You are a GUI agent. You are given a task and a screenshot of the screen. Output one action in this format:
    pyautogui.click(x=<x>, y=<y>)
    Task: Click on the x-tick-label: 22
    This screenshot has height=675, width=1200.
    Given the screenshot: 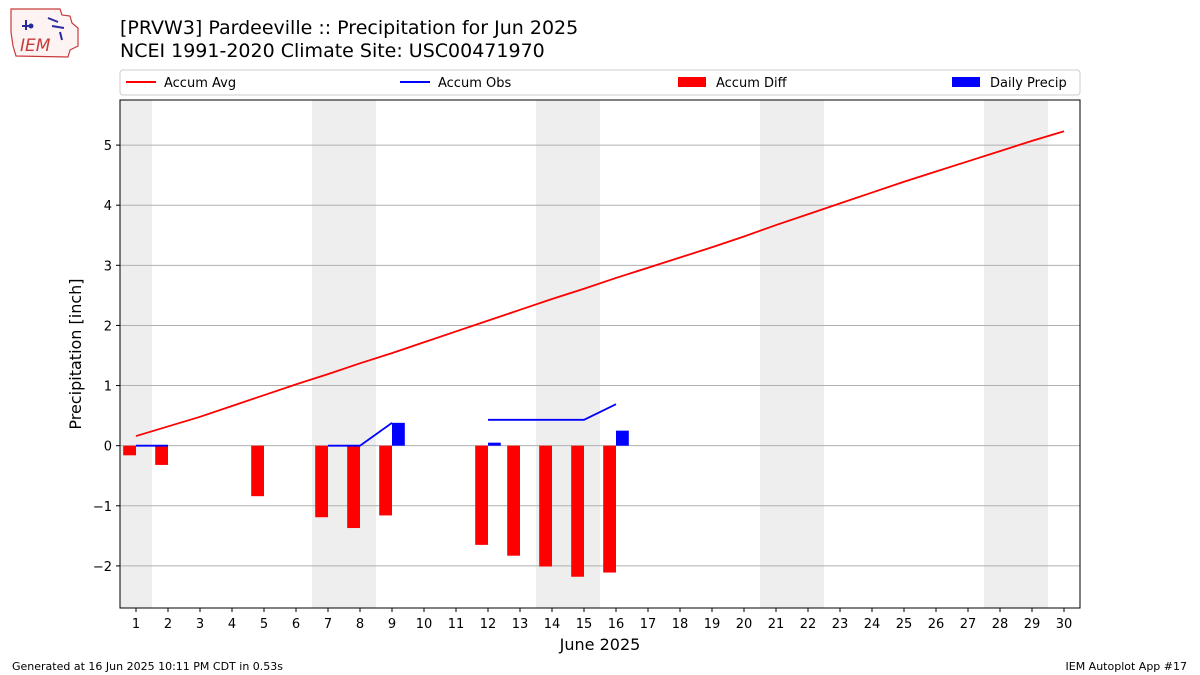 What is the action you would take?
    pyautogui.click(x=808, y=624)
    